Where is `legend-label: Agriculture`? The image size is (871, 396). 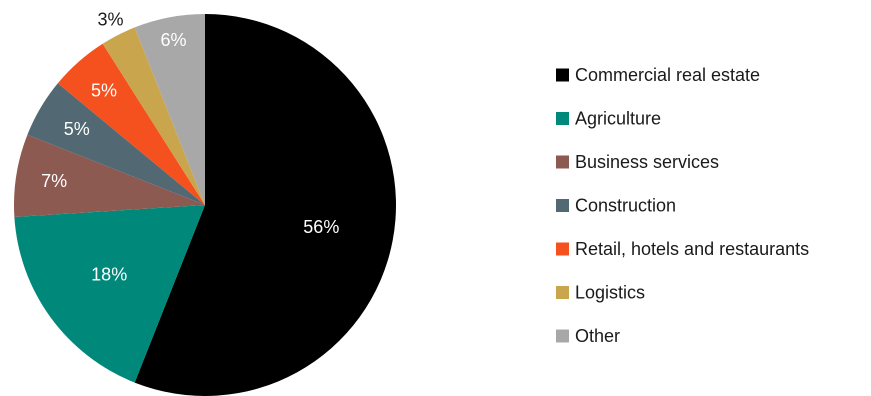
legend-label: Agriculture is located at coordinates (618, 119).